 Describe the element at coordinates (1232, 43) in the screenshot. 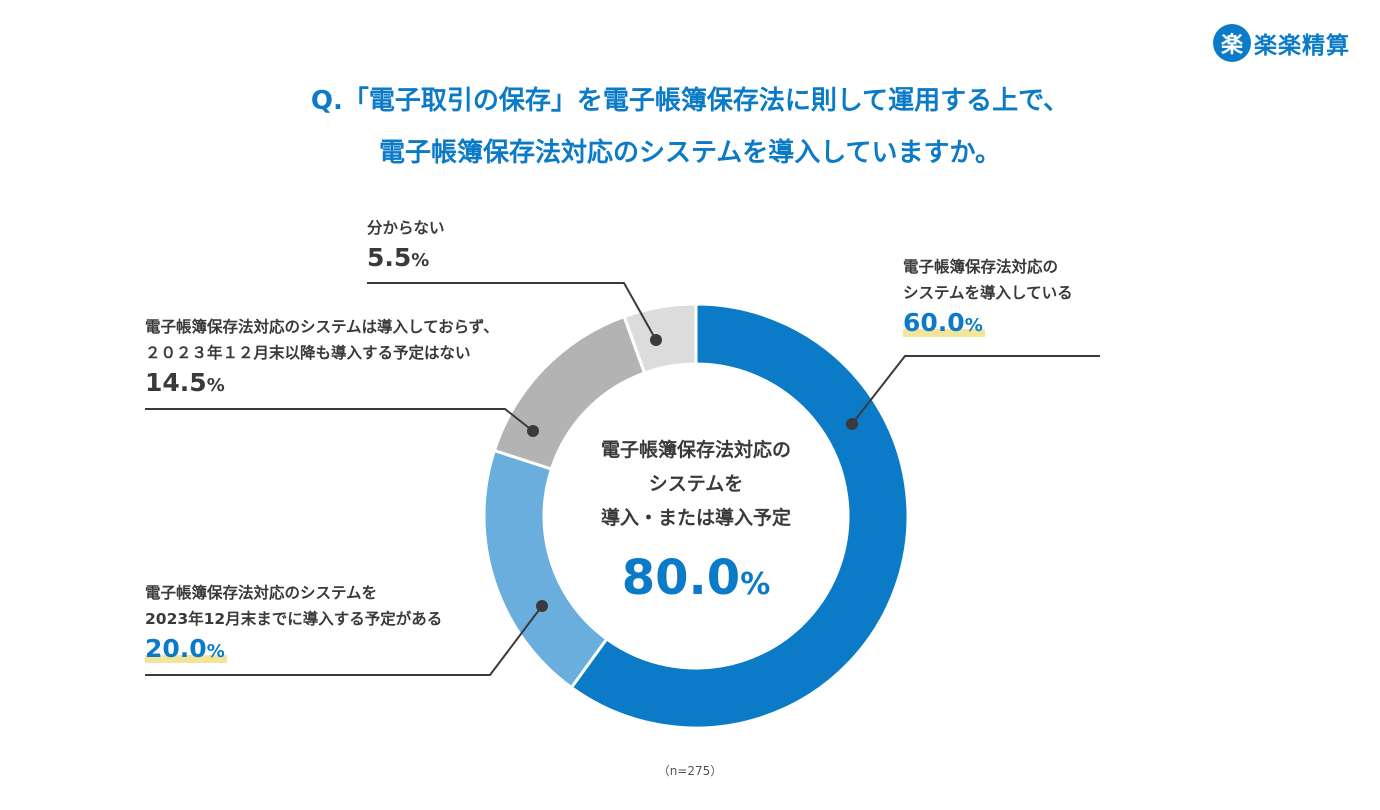

I see `brand-mark-icon: 楽` at that location.